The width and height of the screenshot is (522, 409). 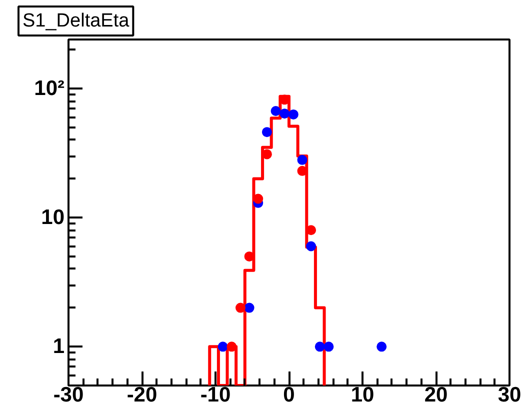 I want to click on x-tick-label: 10, so click(x=362, y=395).